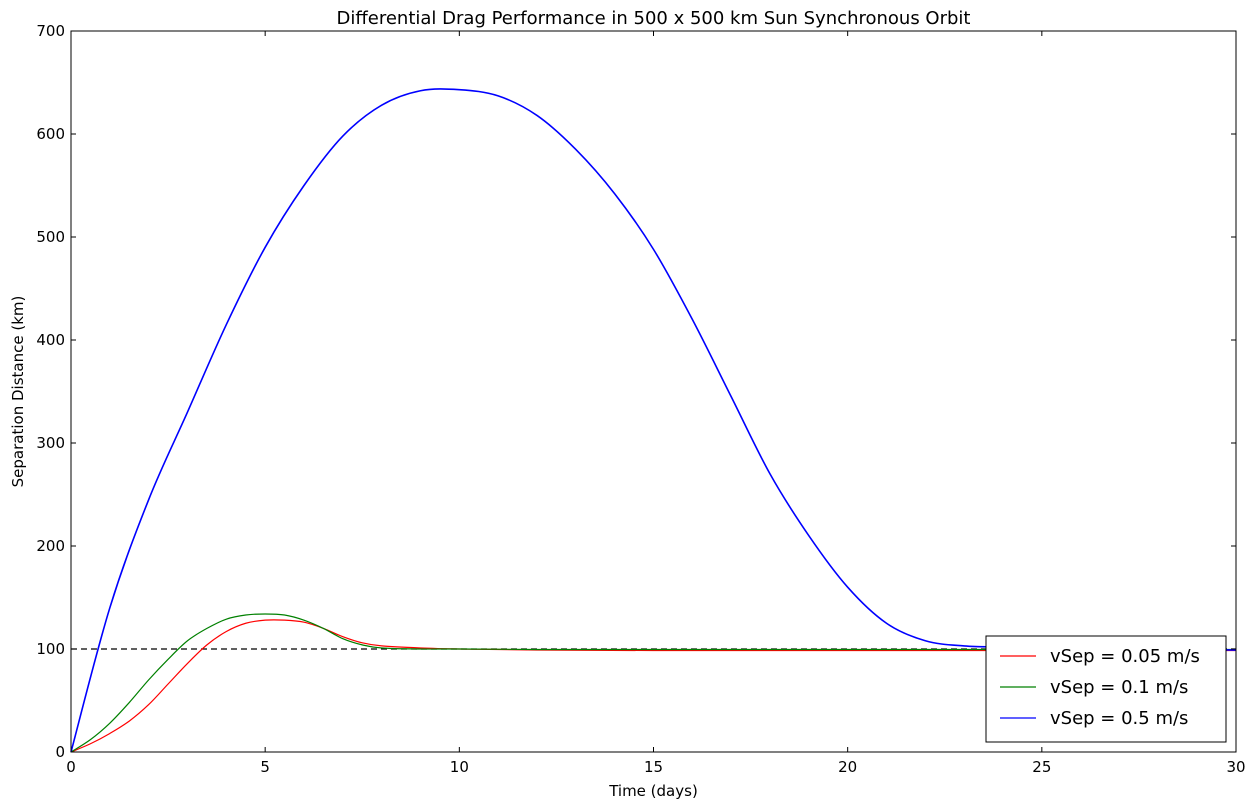 Image resolution: width=1255 pixels, height=810 pixels. I want to click on y-tick-label: 100, so click(50, 649).